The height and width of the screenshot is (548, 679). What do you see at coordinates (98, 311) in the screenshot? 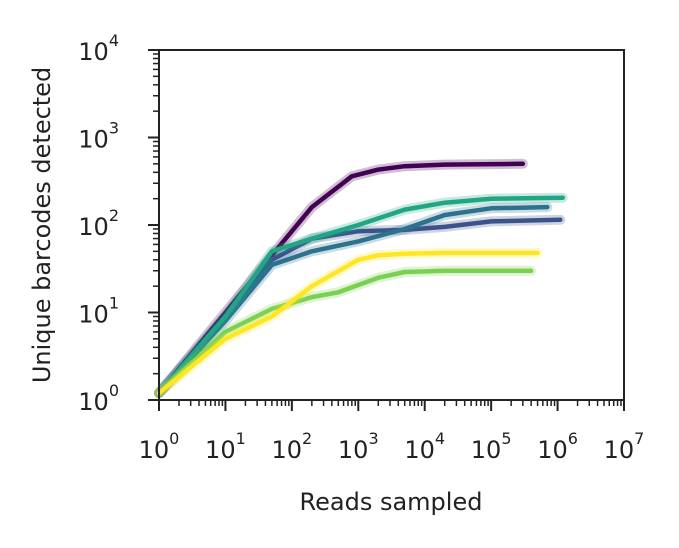
I see `y-tick-label: 10¹` at bounding box center [98, 311].